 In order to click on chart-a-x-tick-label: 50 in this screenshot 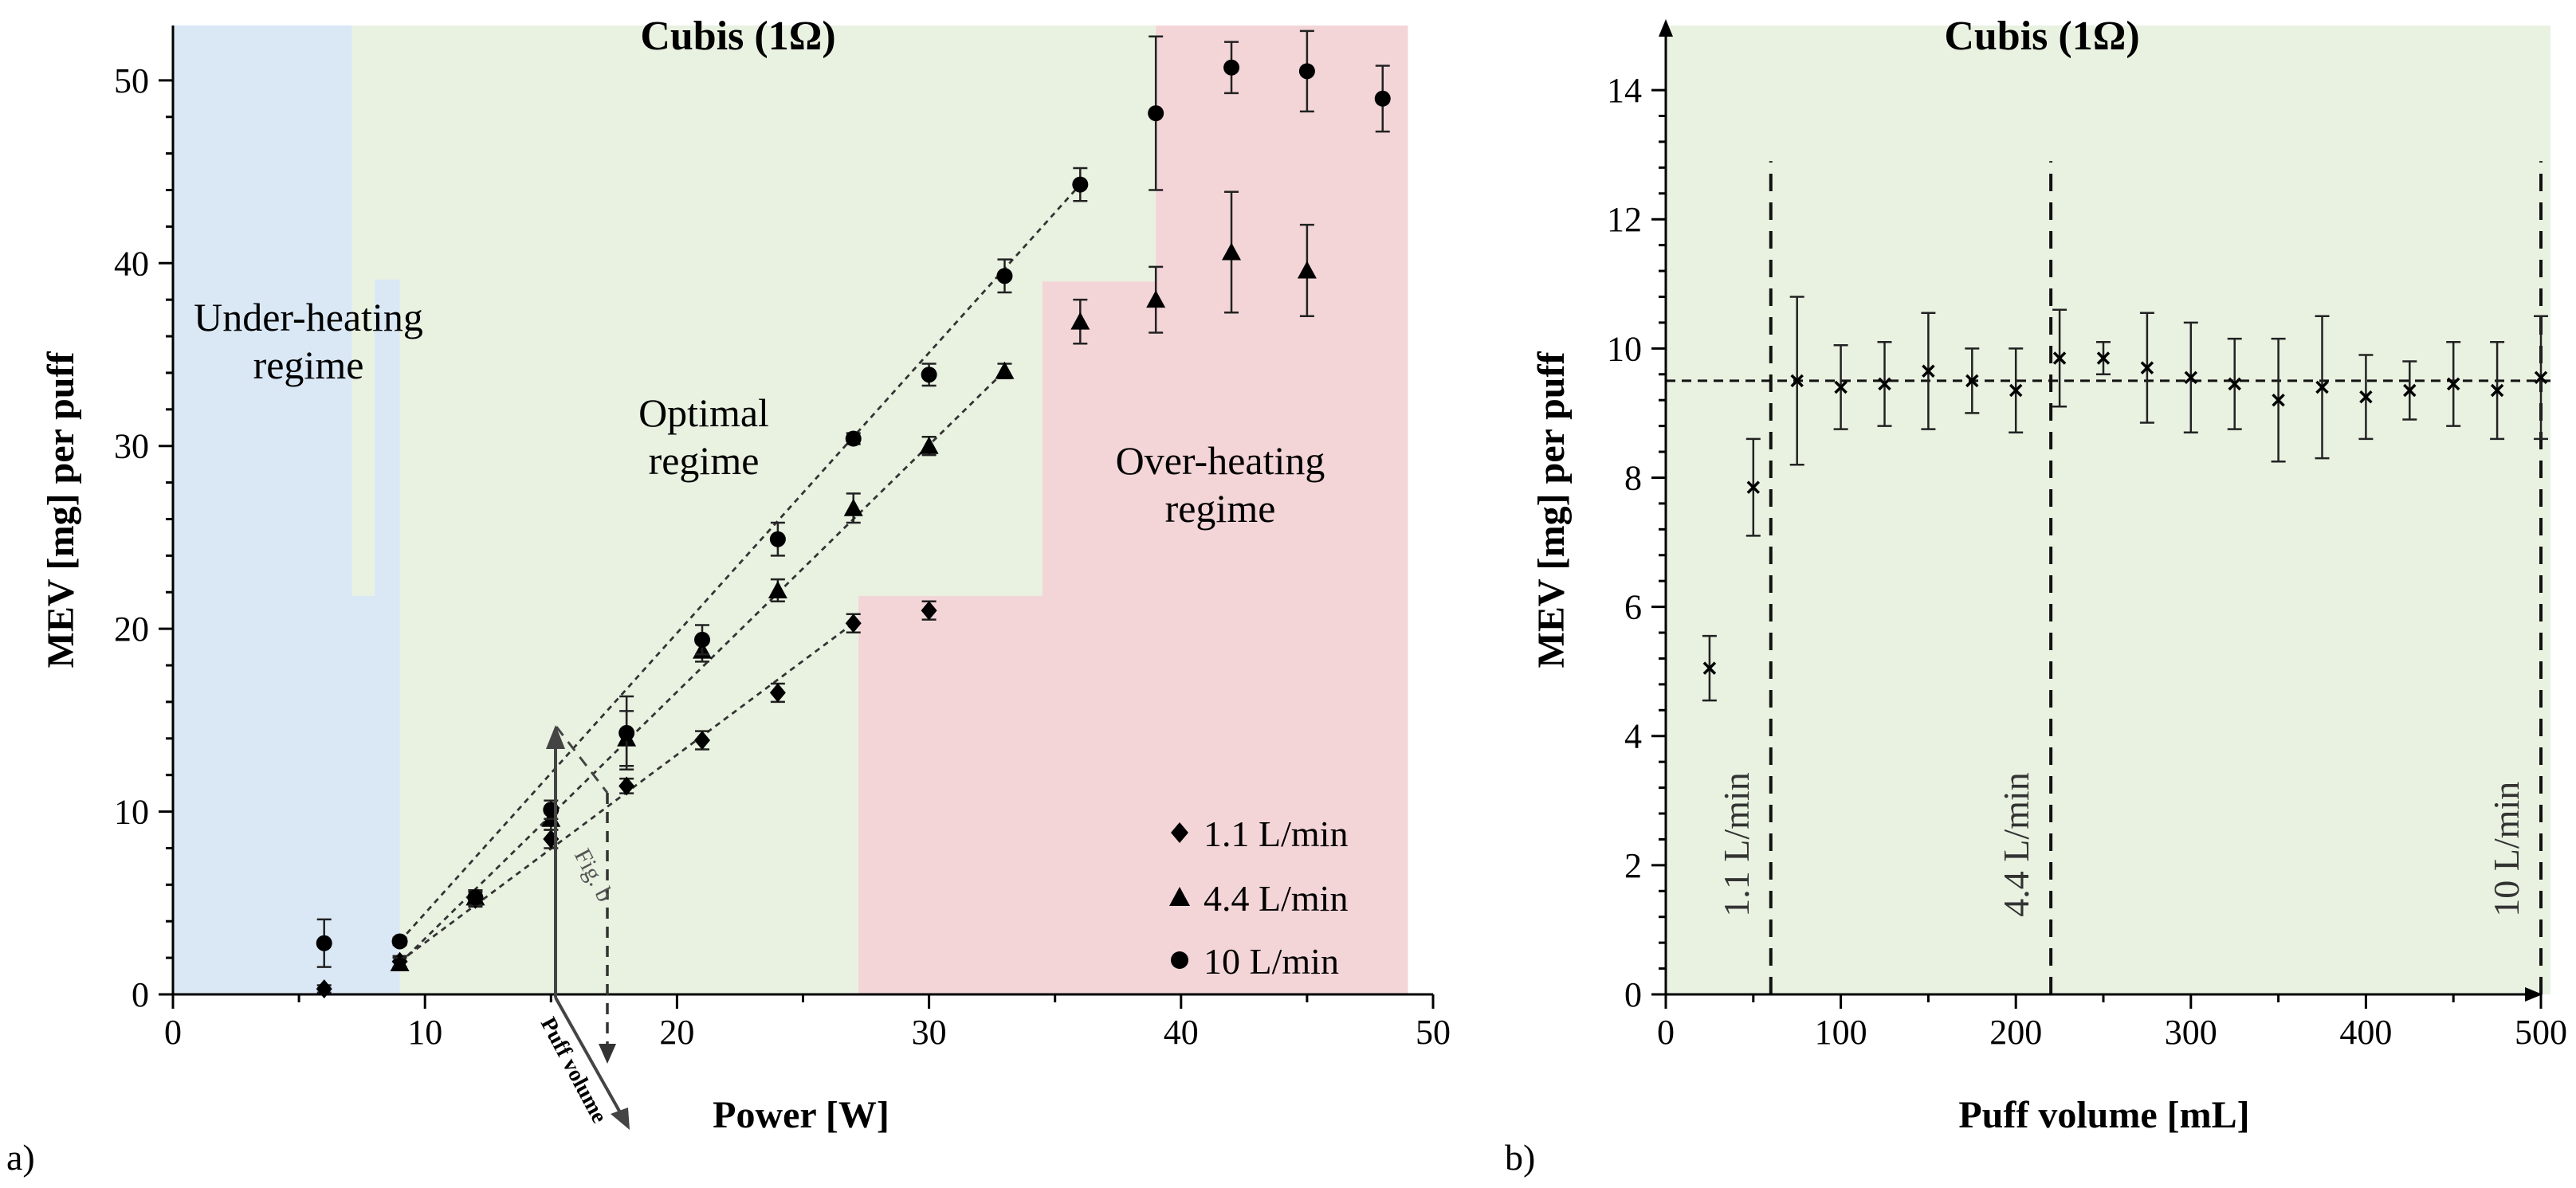, I will do `click(1433, 1032)`.